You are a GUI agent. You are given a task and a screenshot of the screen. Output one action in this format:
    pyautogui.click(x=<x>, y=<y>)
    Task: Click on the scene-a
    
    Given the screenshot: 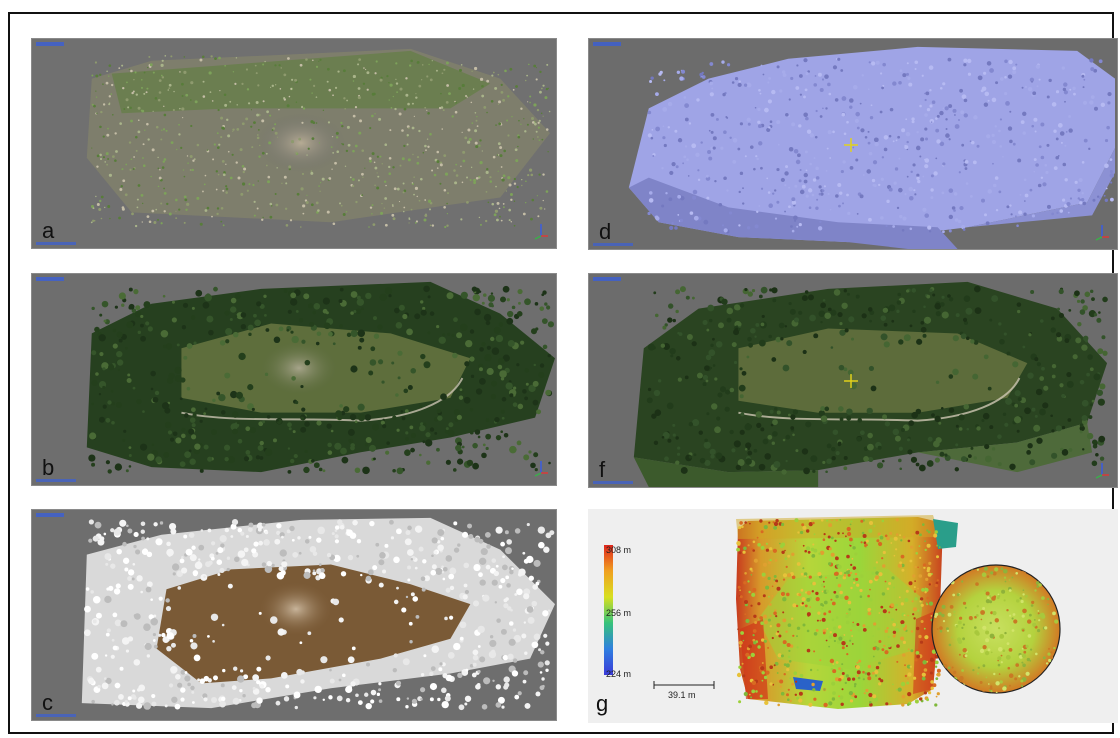 What is the action you would take?
    pyautogui.click(x=294, y=143)
    